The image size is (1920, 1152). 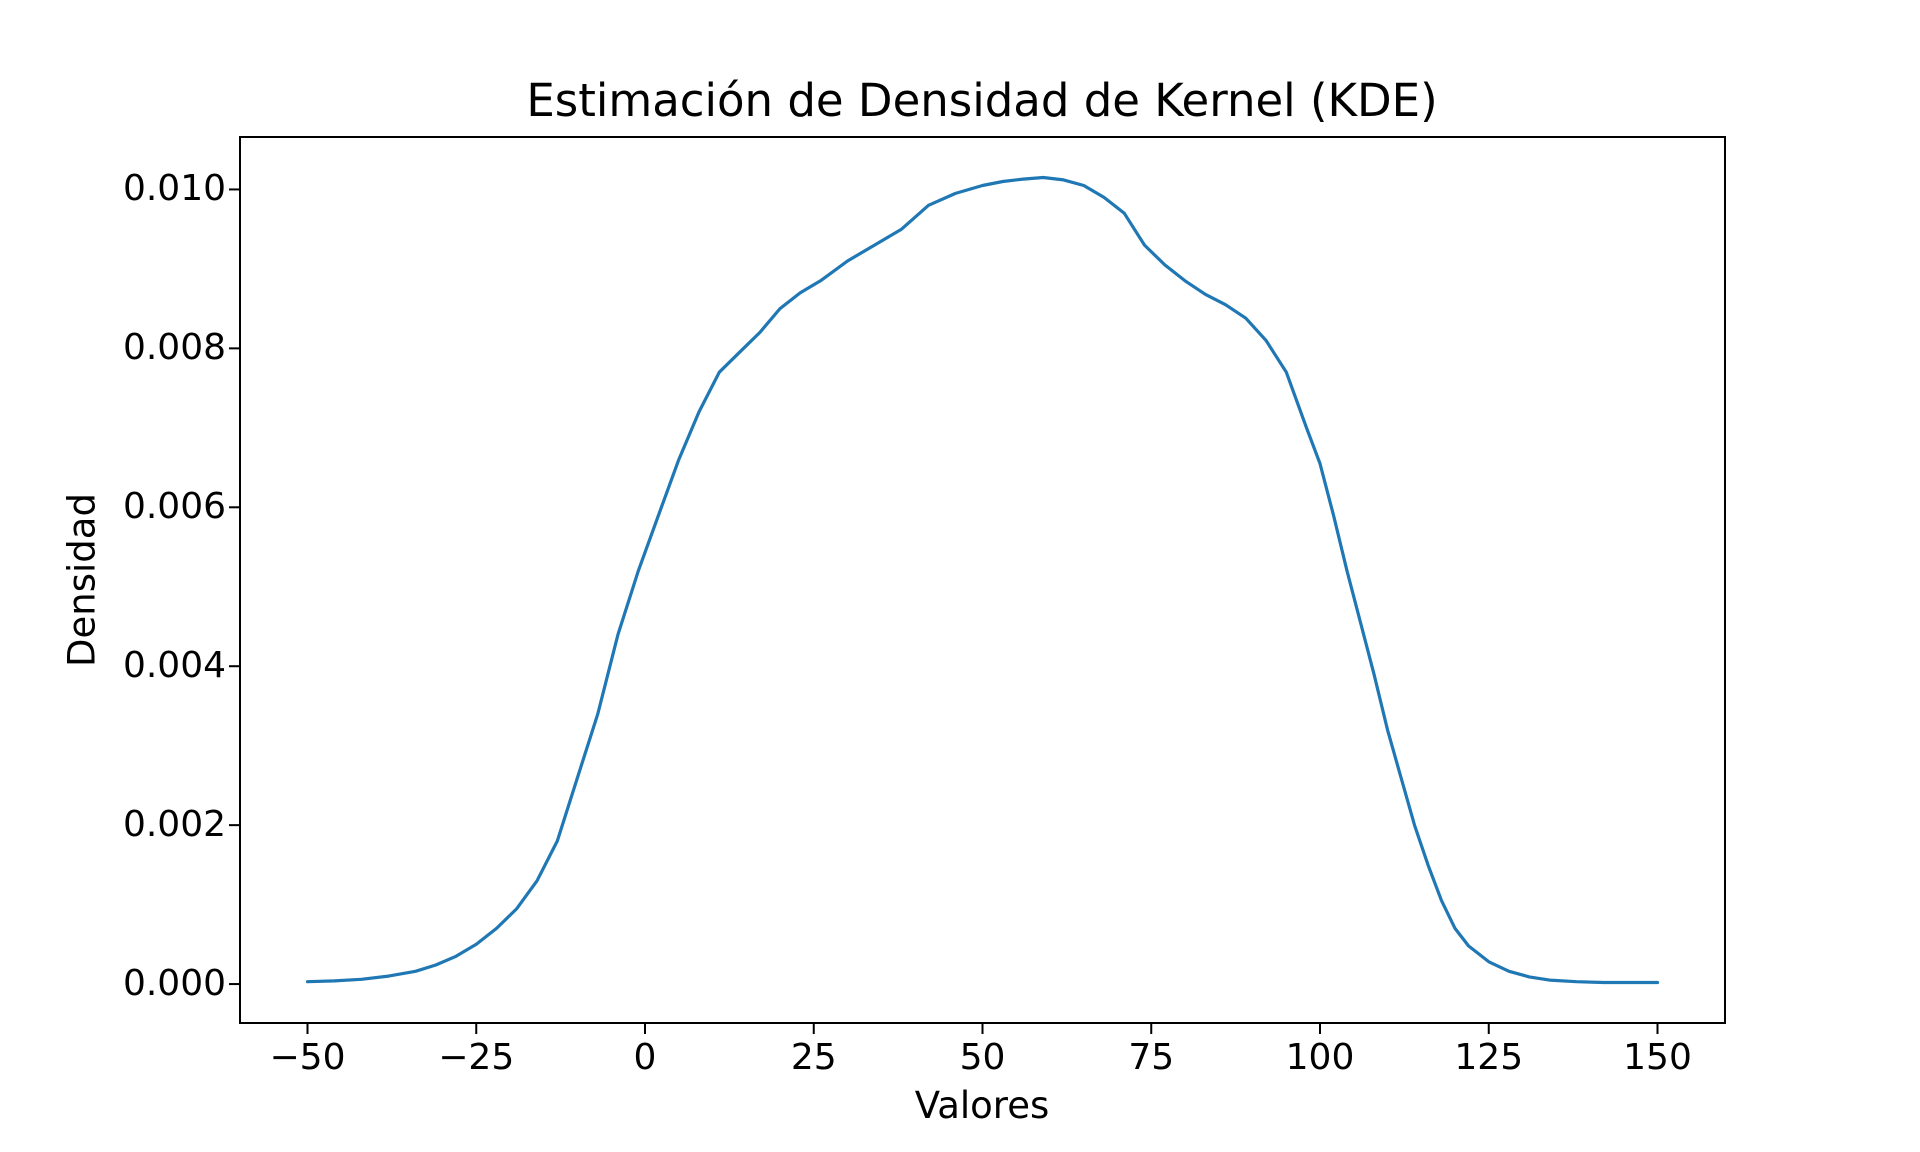 I want to click on x-tick-label: 150, so click(x=1657, y=1057).